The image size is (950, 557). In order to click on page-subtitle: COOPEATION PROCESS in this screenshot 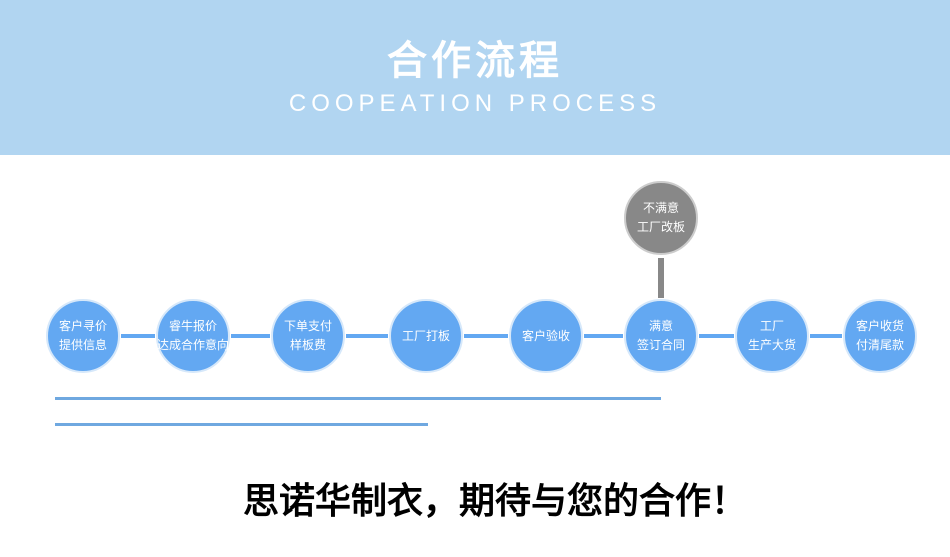, I will do `click(475, 103)`.